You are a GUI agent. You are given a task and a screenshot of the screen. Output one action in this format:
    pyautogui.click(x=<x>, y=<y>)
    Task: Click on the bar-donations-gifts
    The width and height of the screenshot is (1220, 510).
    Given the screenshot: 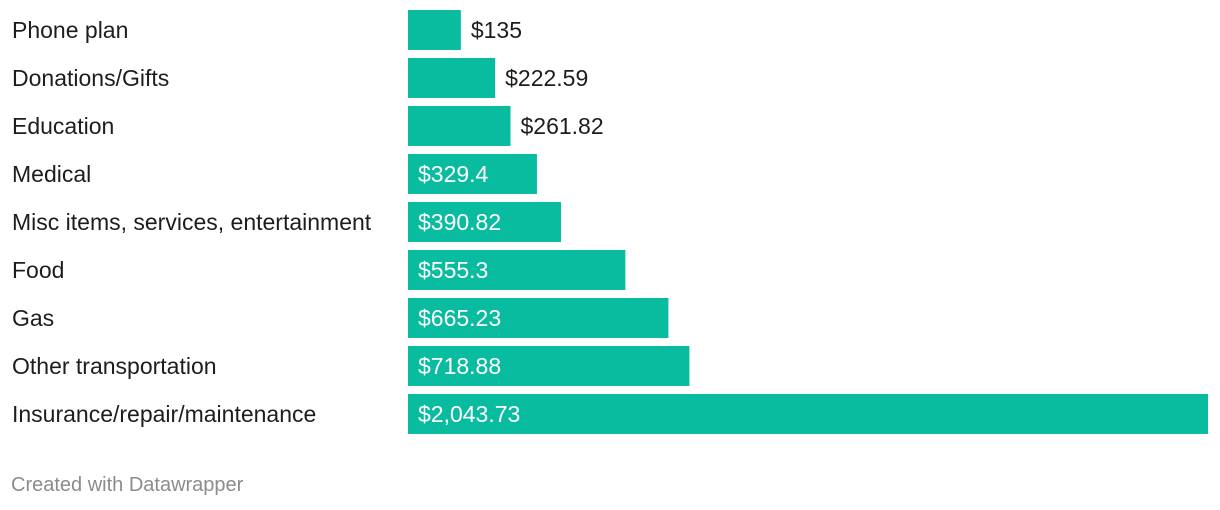 What is the action you would take?
    pyautogui.click(x=452, y=78)
    